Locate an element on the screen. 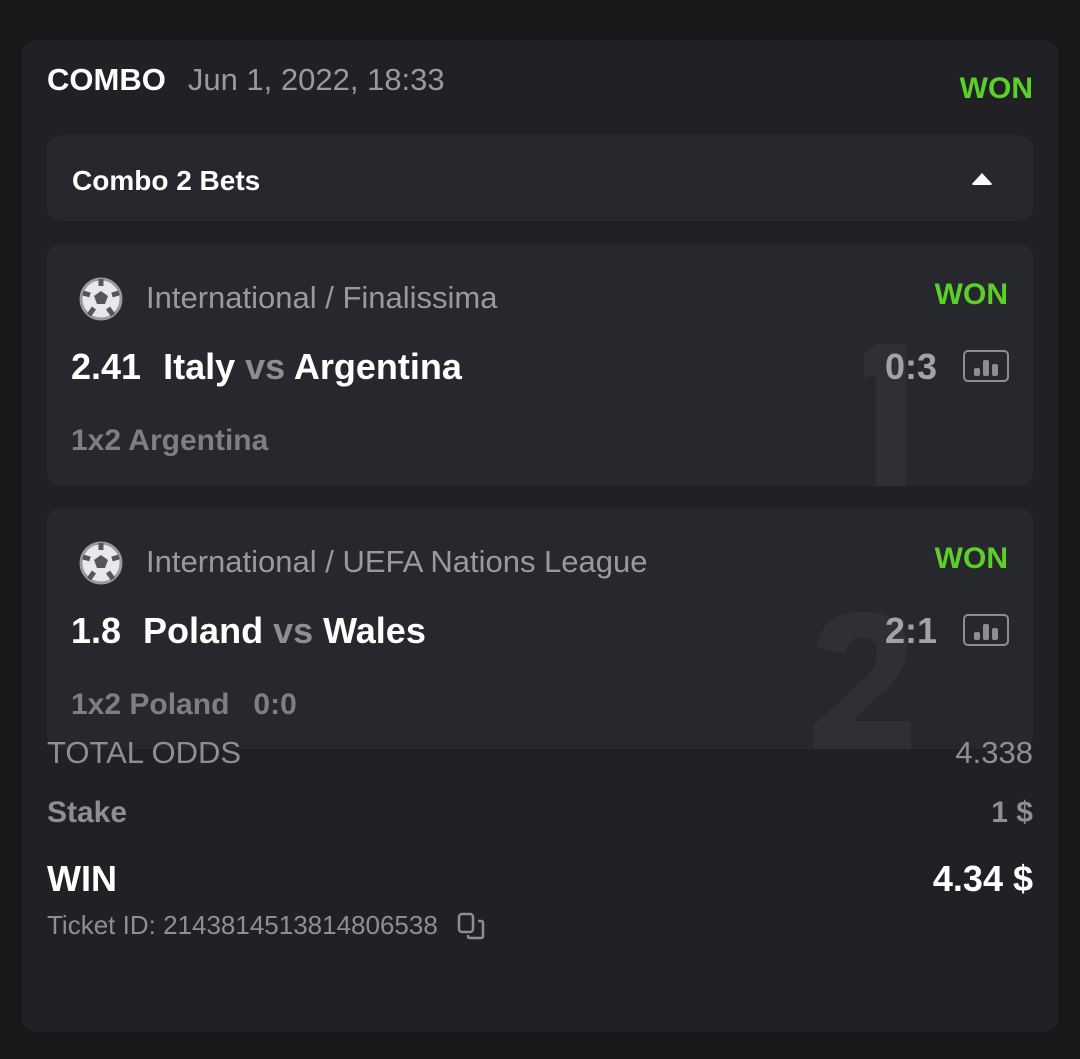 The image size is (1080, 1059). league-name: International / UEFA Nations League is located at coordinates (397, 561).